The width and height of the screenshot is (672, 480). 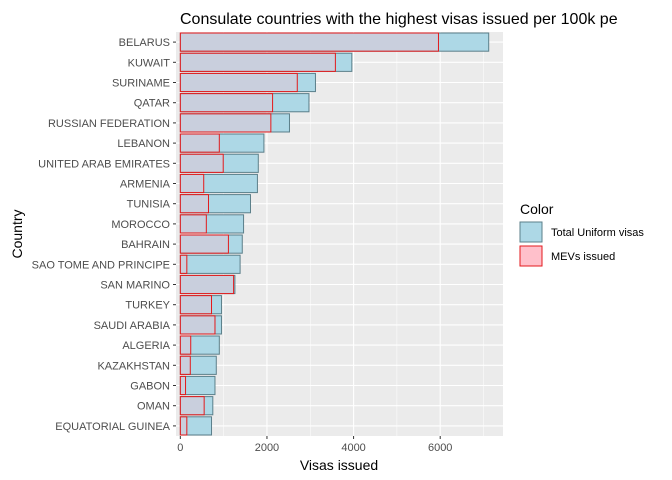 I want to click on mev-bar-equatorial-guinea, so click(x=183, y=426).